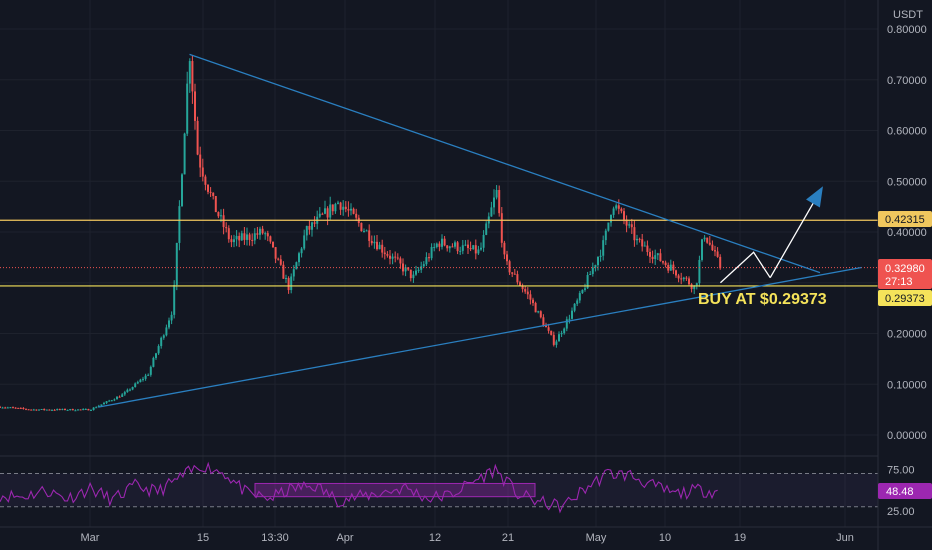 This screenshot has width=932, height=550. What do you see at coordinates (439, 484) in the screenshot?
I see `rsi-panel` at bounding box center [439, 484].